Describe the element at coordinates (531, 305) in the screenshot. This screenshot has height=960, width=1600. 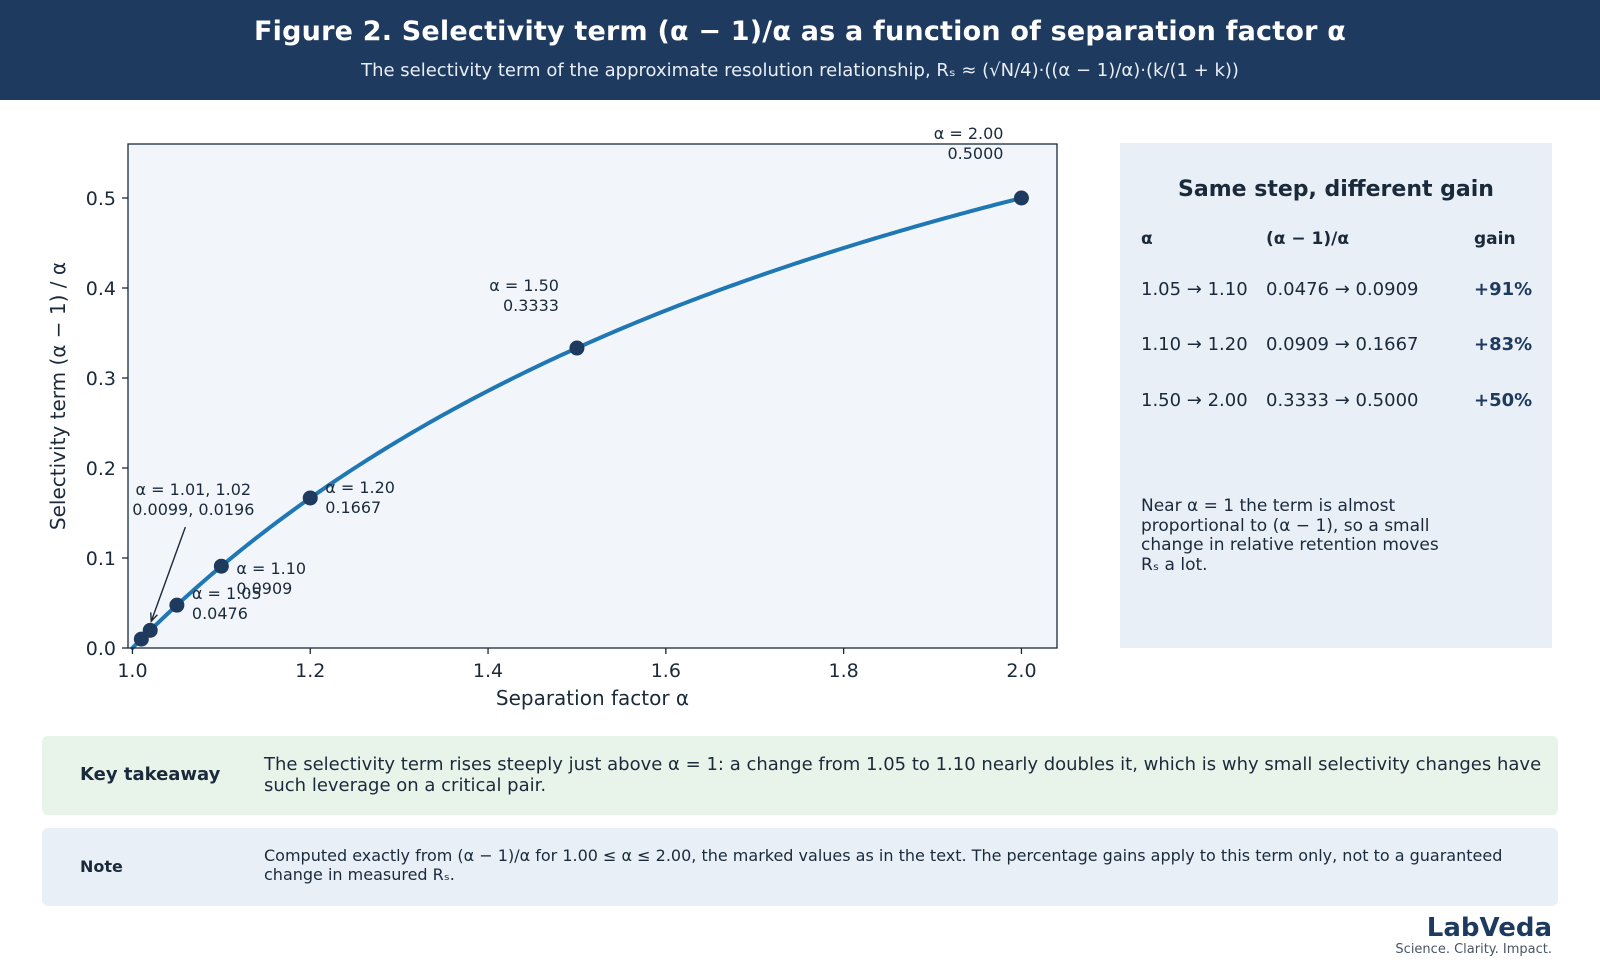
I see `annotation-value-label: 0.3333` at that location.